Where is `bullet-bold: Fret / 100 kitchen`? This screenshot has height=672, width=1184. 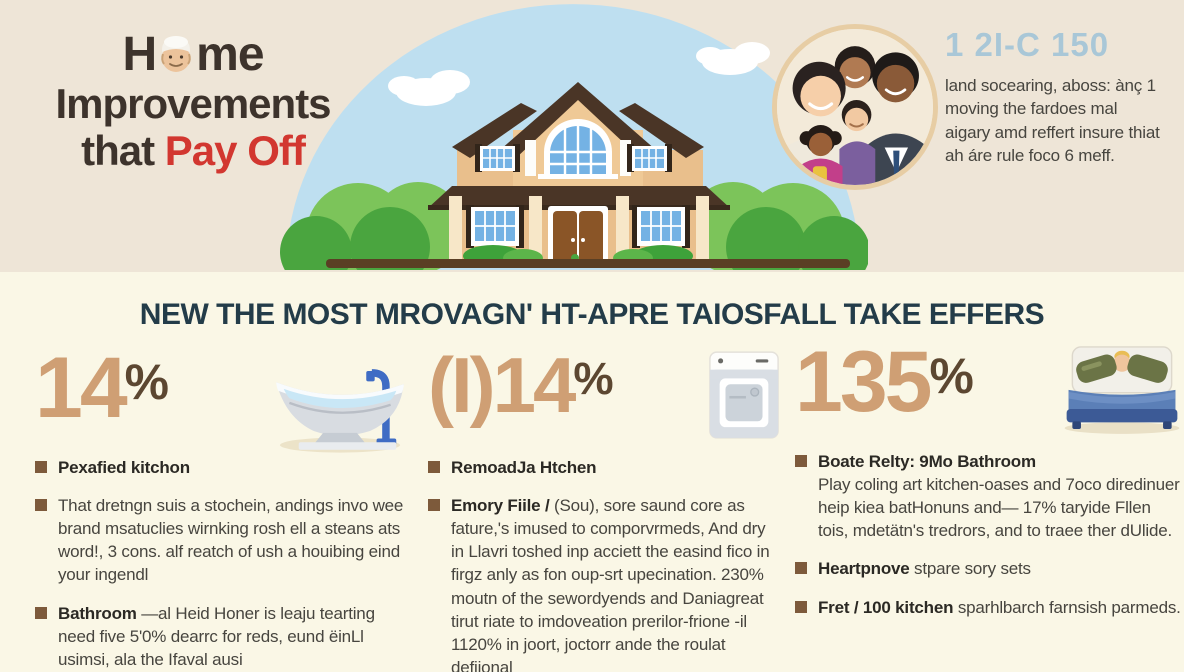 bullet-bold: Fret / 100 kitchen is located at coordinates (886, 607).